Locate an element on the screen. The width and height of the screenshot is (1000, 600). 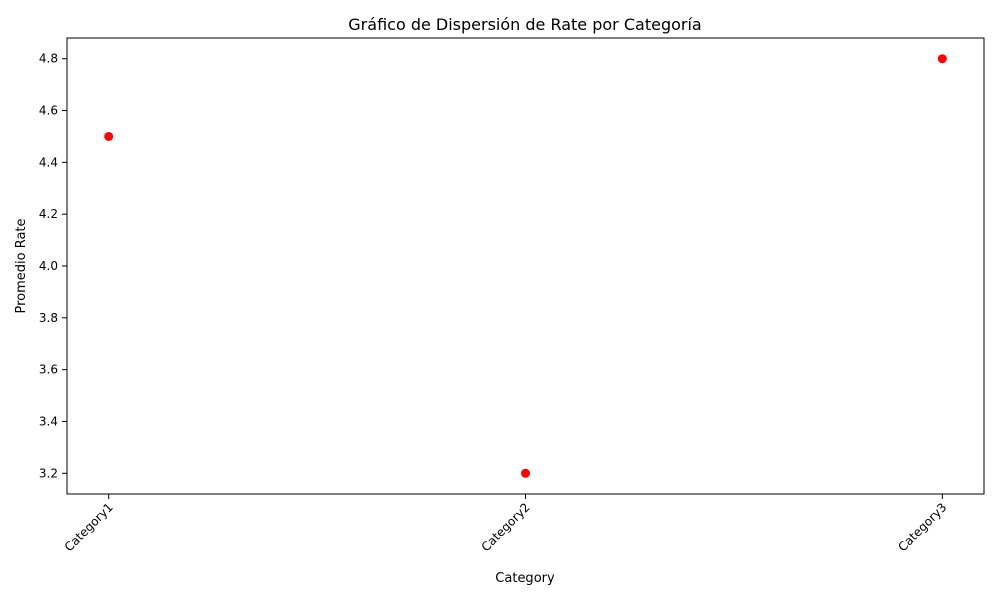
y-tick-label: 3.2 is located at coordinates (48, 473).